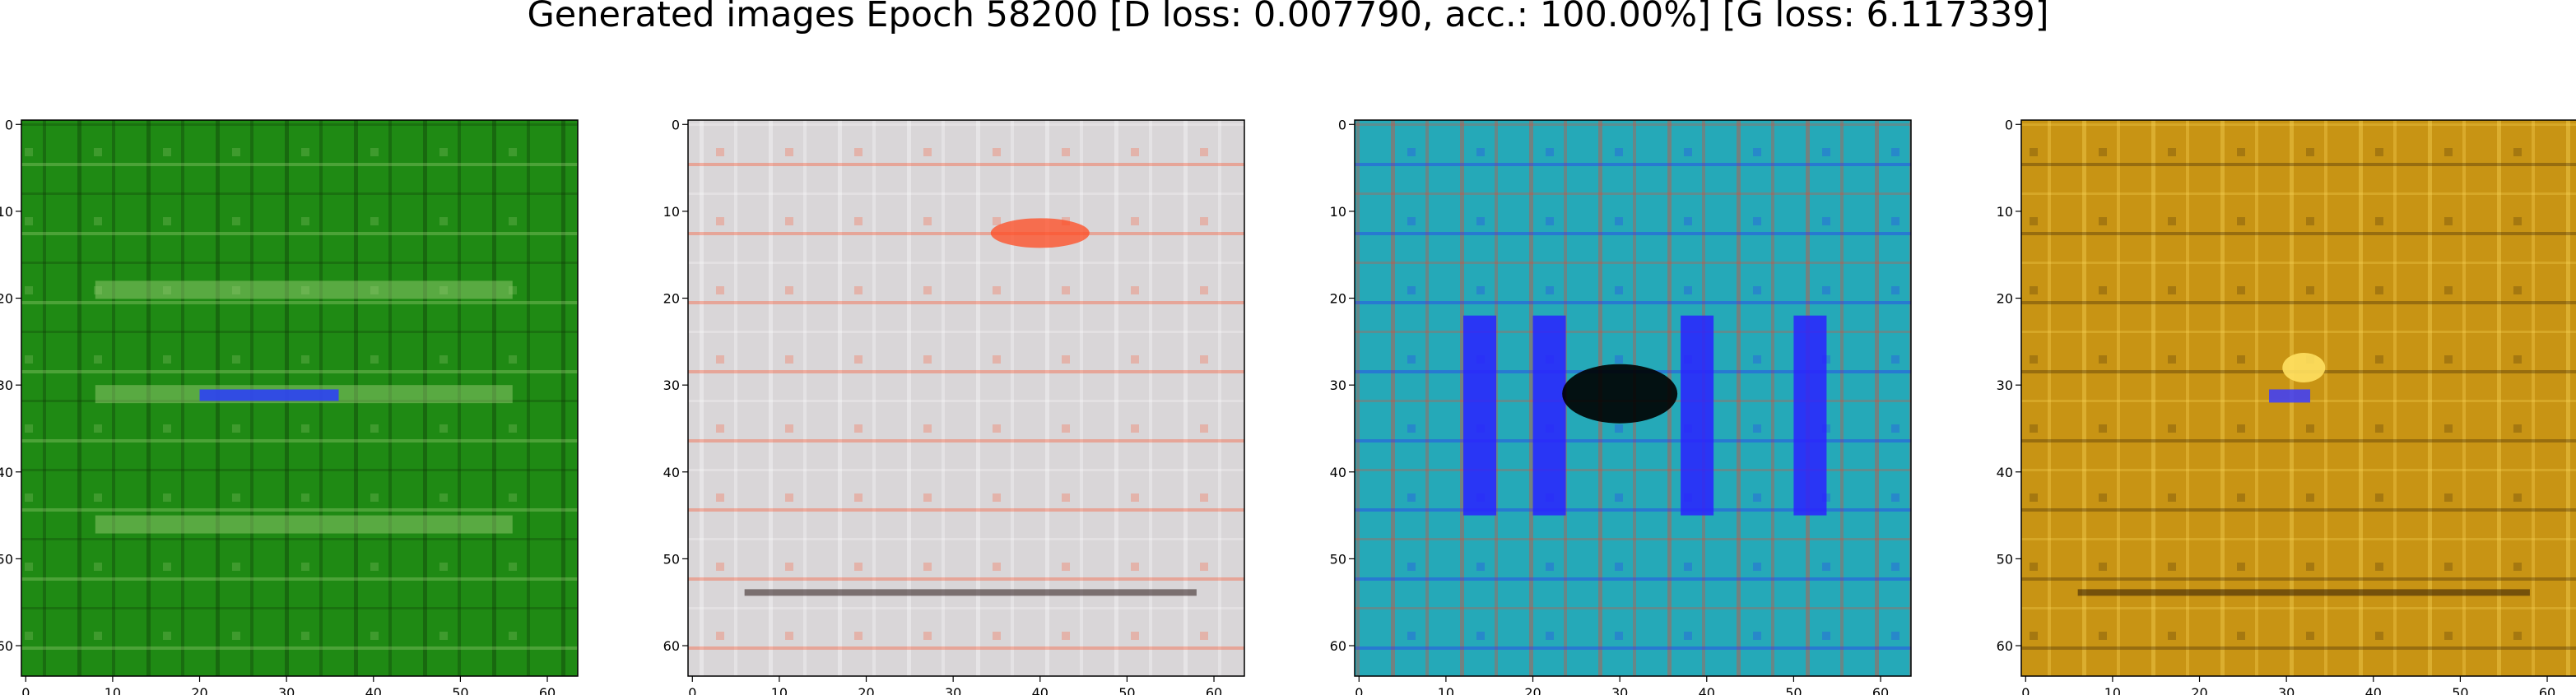 The image size is (2576, 695). What do you see at coordinates (1620, 394) in the screenshot?
I see `black-blotch` at bounding box center [1620, 394].